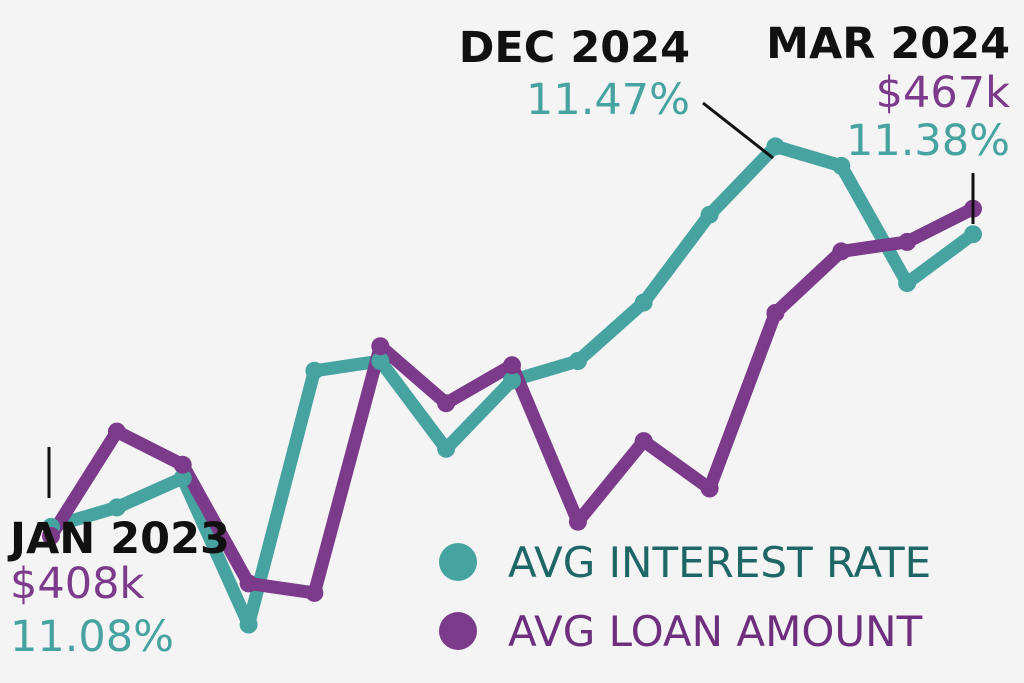  Describe the element at coordinates (685, 597) in the screenshot. I see `legend: AVG INTEREST RATE AVG LOAN AMOUNT` at that location.